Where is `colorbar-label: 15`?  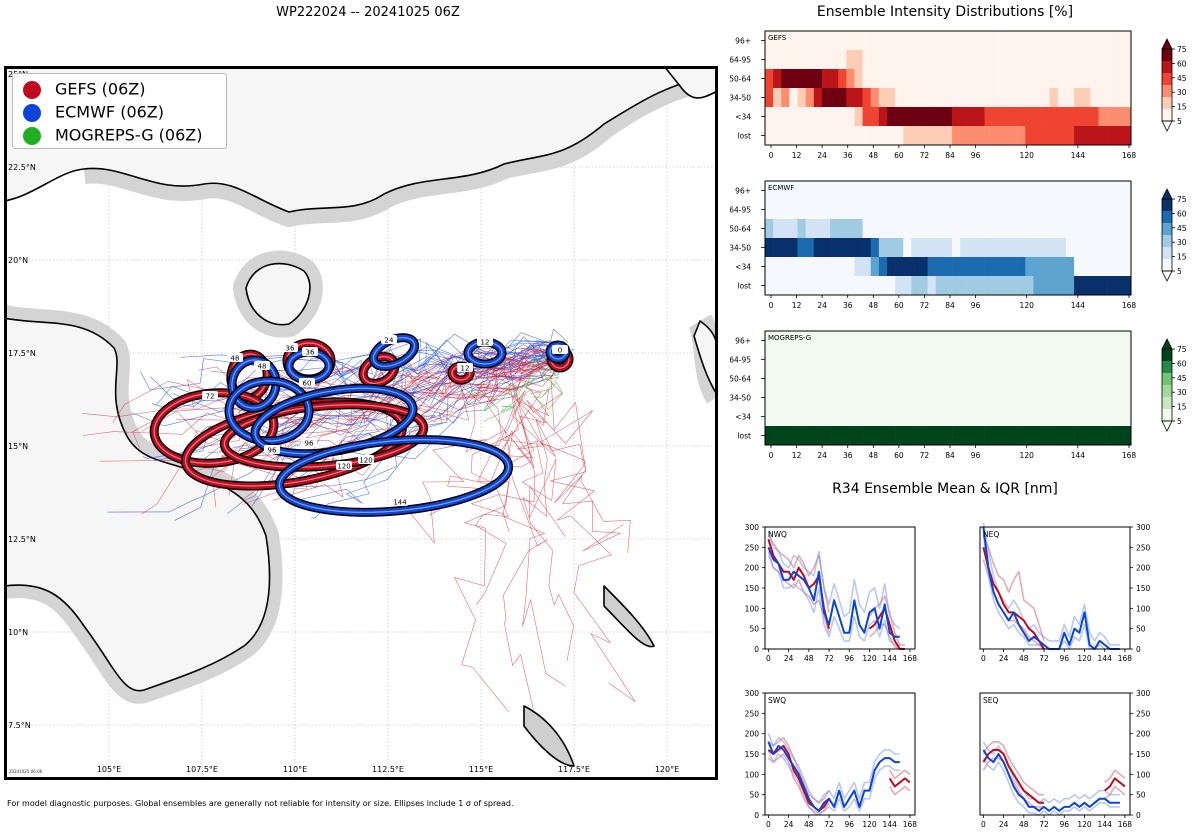
colorbar-label: 15 is located at coordinates (1182, 107).